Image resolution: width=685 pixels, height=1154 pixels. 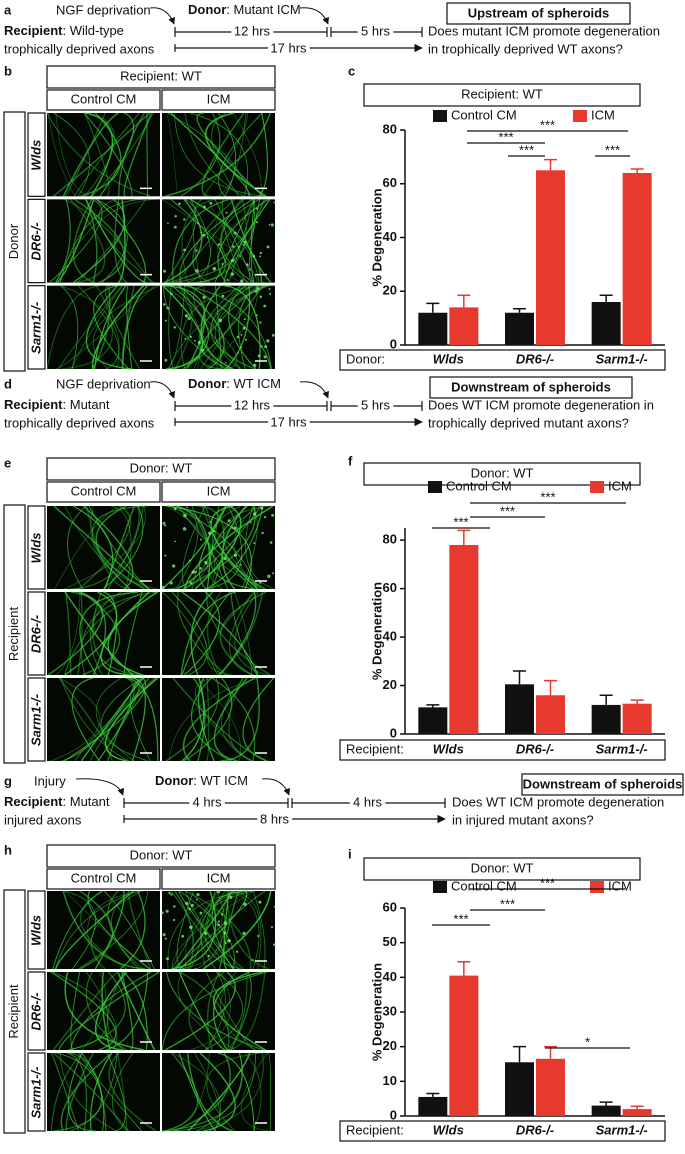 I want to click on row-label: DR6-/-, so click(x=35, y=241).